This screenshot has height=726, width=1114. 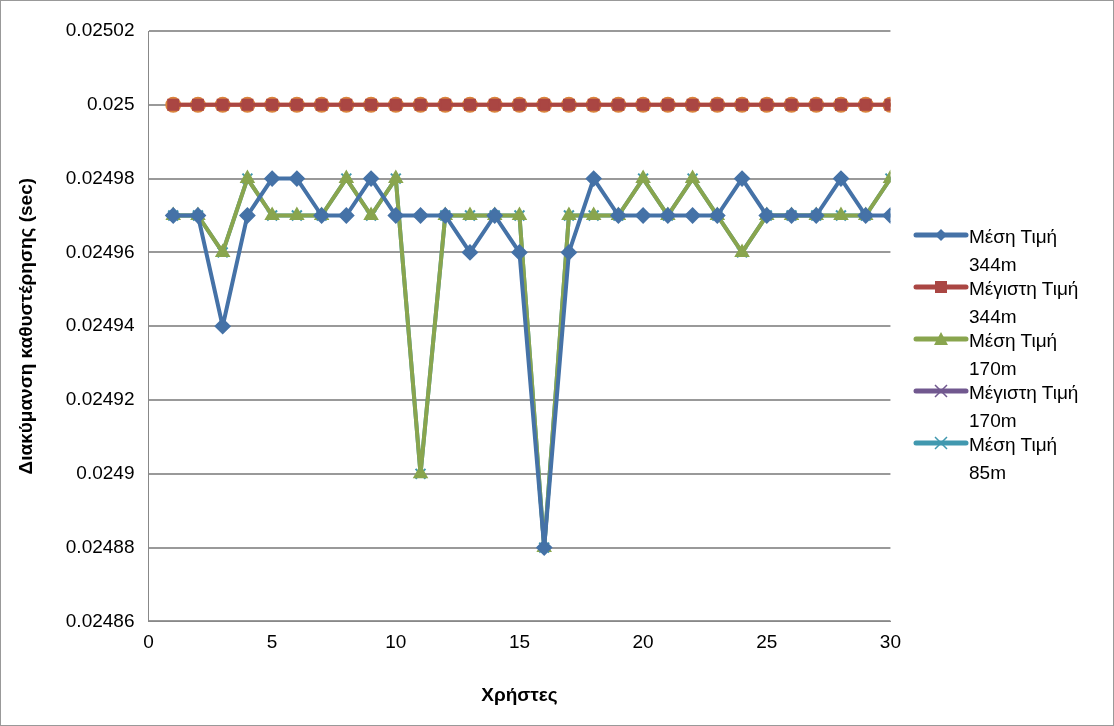 What do you see at coordinates (100, 399) in the screenshot?
I see `y-tick-label: 0.02492` at bounding box center [100, 399].